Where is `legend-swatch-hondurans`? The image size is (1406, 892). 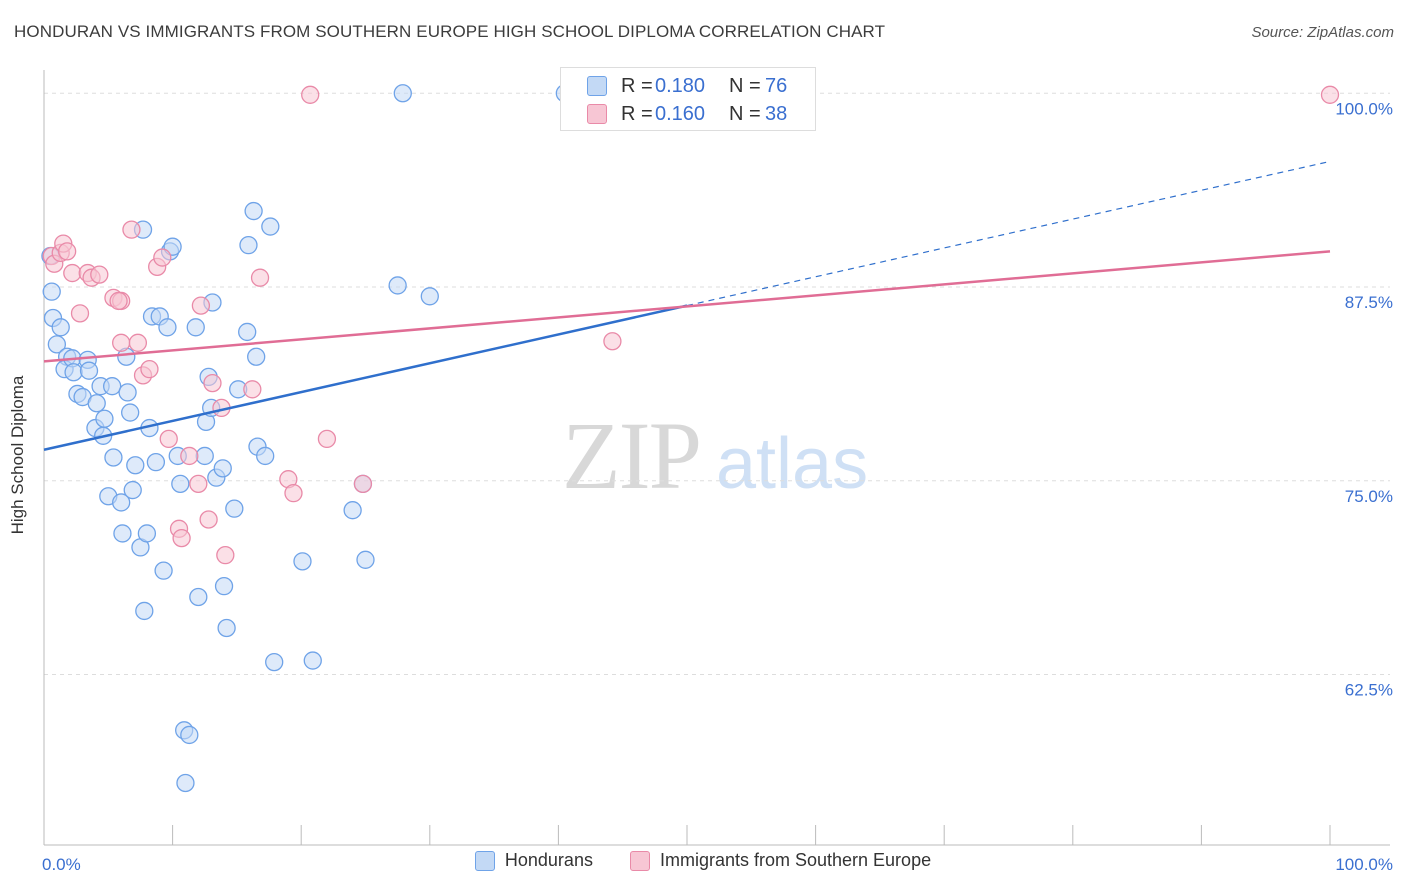
legend-swatch-hondurans is located at coordinates (484, 860).